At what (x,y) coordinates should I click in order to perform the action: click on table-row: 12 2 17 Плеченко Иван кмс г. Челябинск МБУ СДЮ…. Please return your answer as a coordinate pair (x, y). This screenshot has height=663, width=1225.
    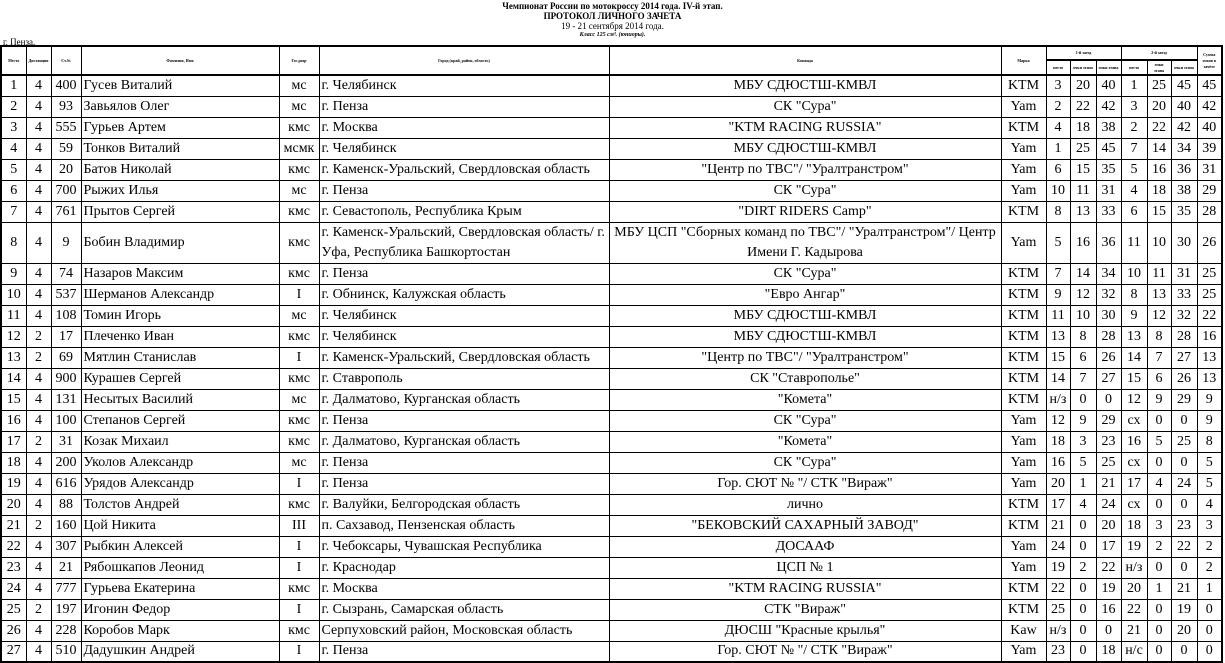
    Looking at the image, I should click on (611, 336).